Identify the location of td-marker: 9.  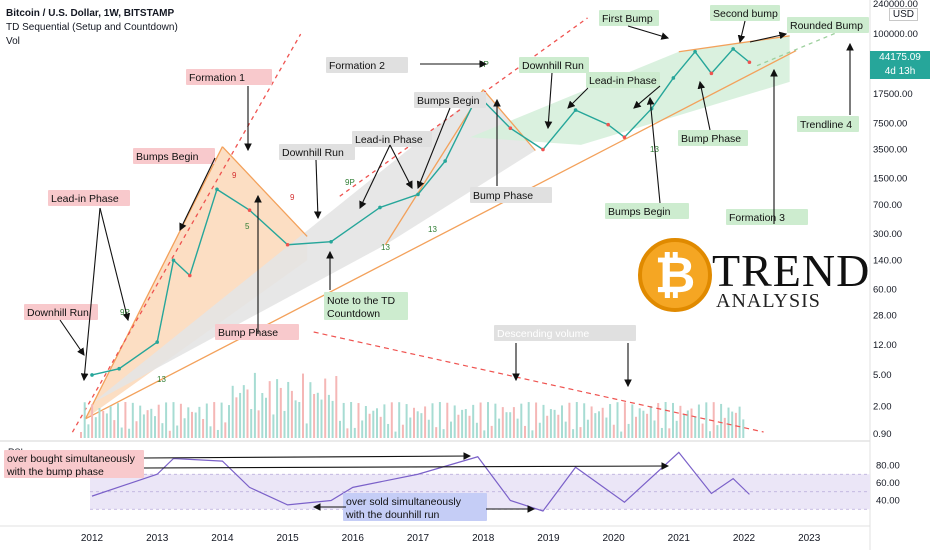
(234, 175).